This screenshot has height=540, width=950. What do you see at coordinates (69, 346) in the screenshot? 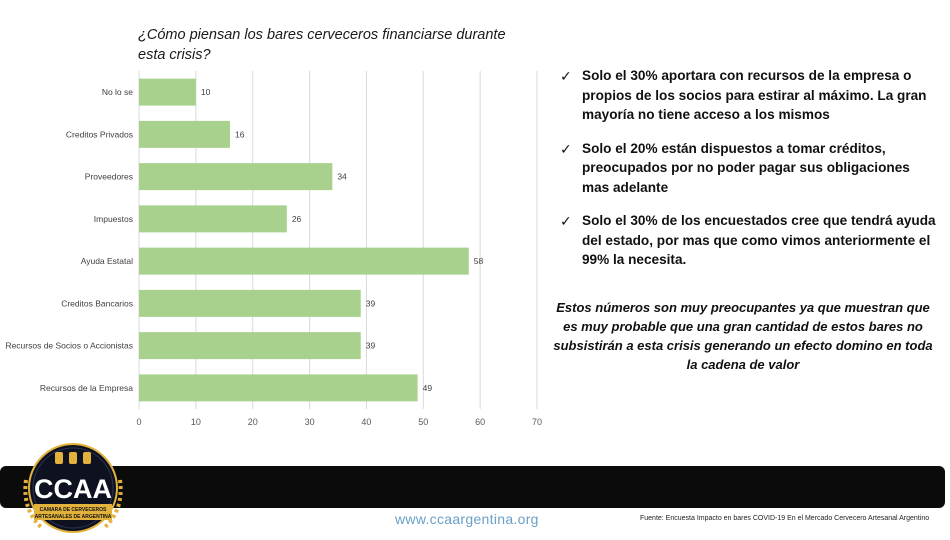
I see `category-label: Recursos de Socios o Accionistas` at bounding box center [69, 346].